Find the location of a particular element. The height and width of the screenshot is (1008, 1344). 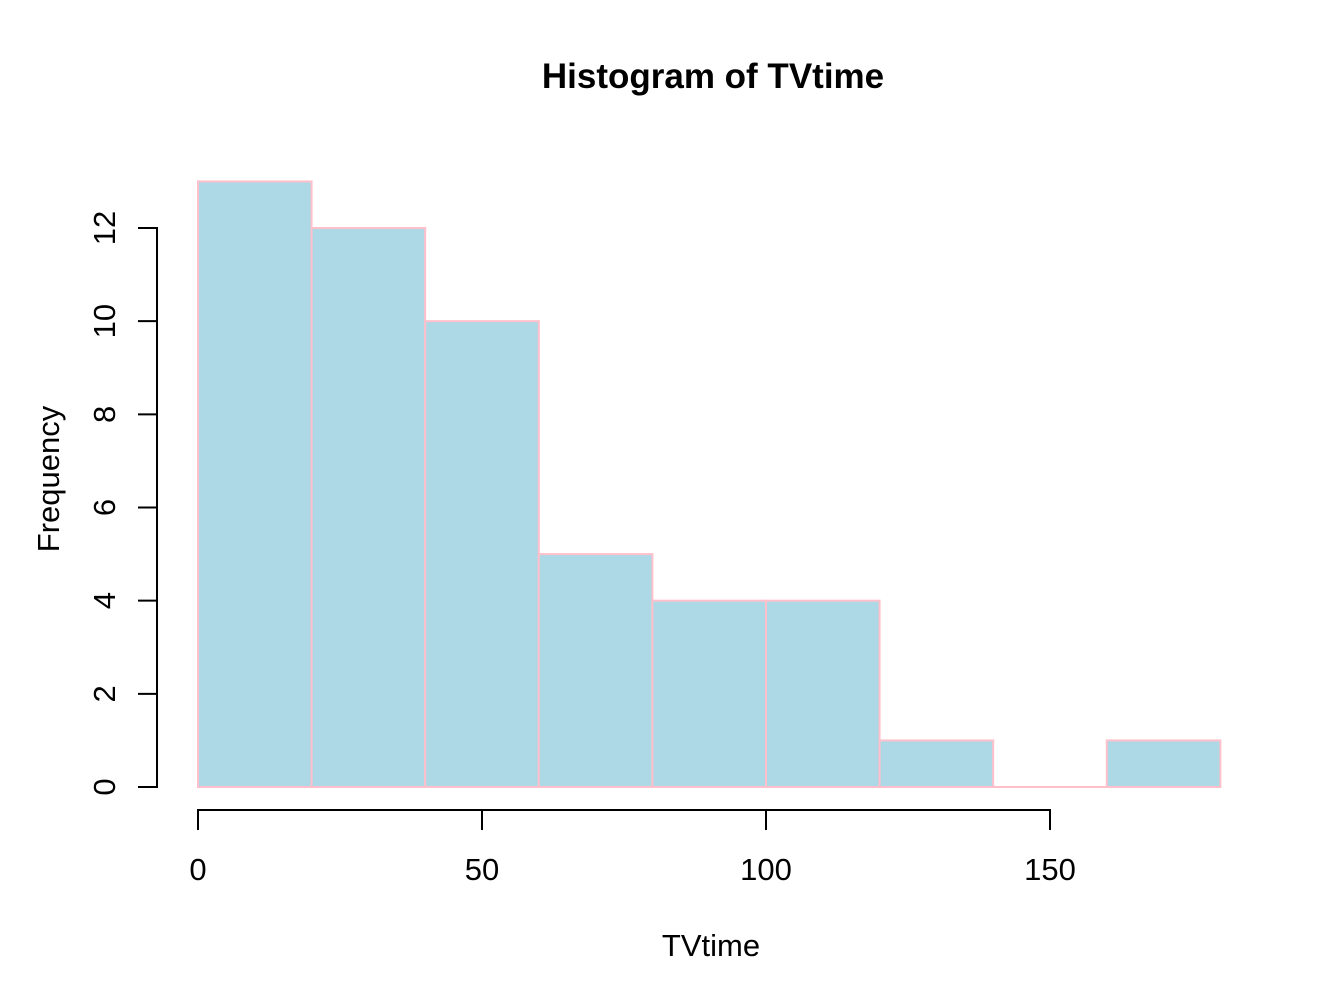

y-tick-label: 2 is located at coordinates (104, 693).